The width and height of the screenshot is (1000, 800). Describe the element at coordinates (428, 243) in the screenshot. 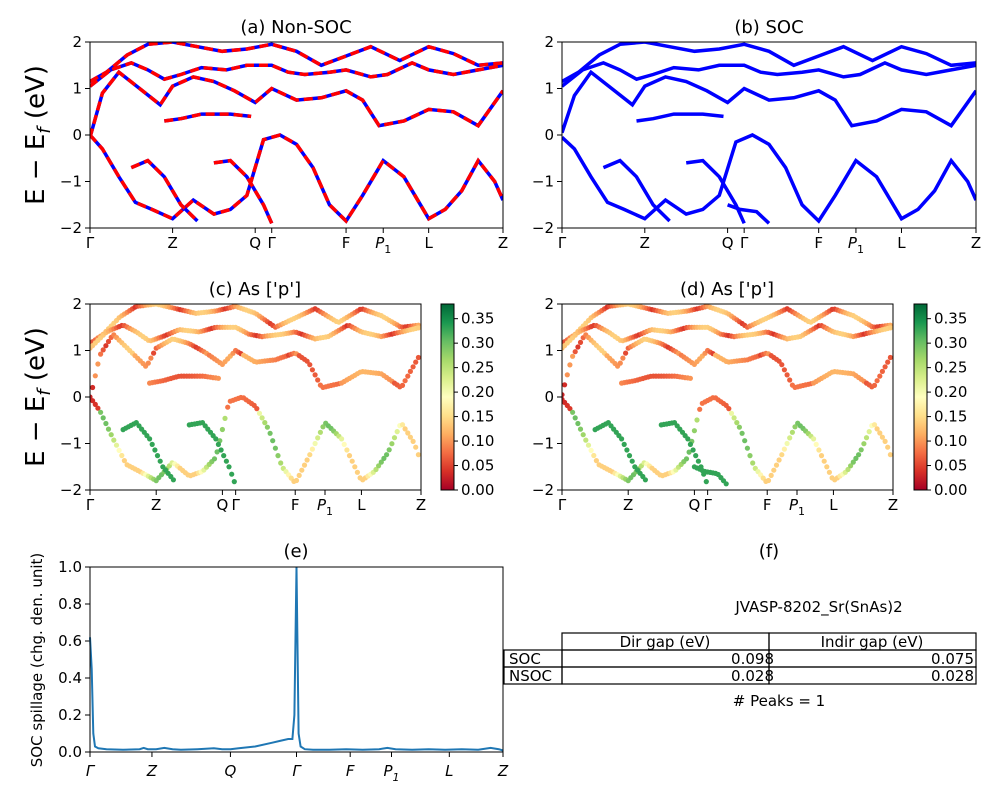

I see `tick-label: L` at that location.